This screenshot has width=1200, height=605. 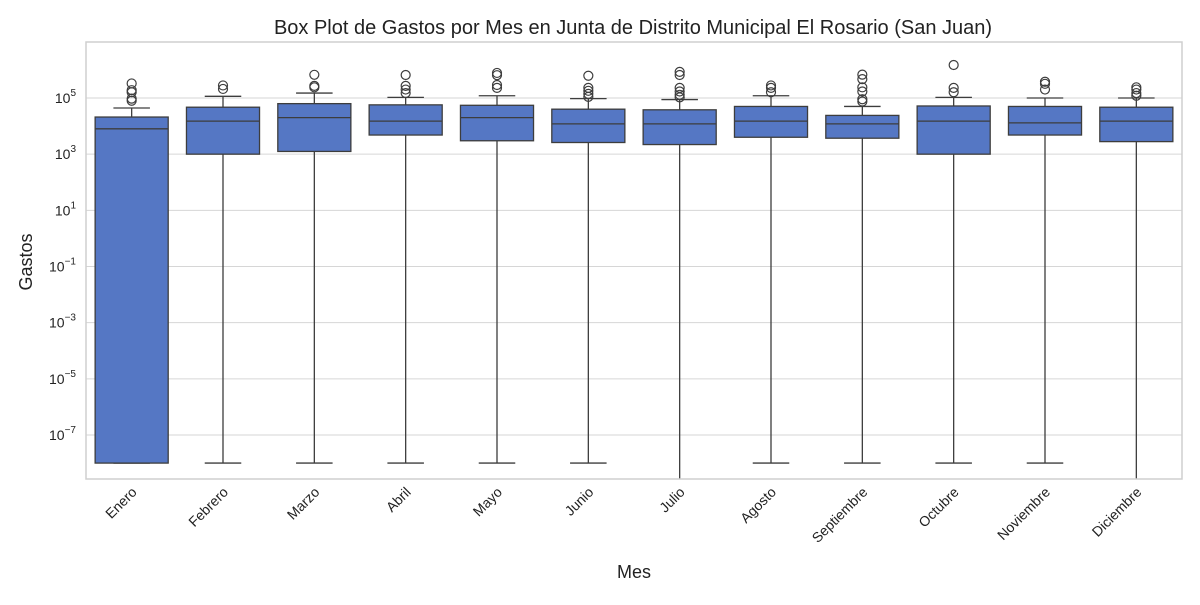 I want to click on box-group-marzo, so click(x=314, y=266).